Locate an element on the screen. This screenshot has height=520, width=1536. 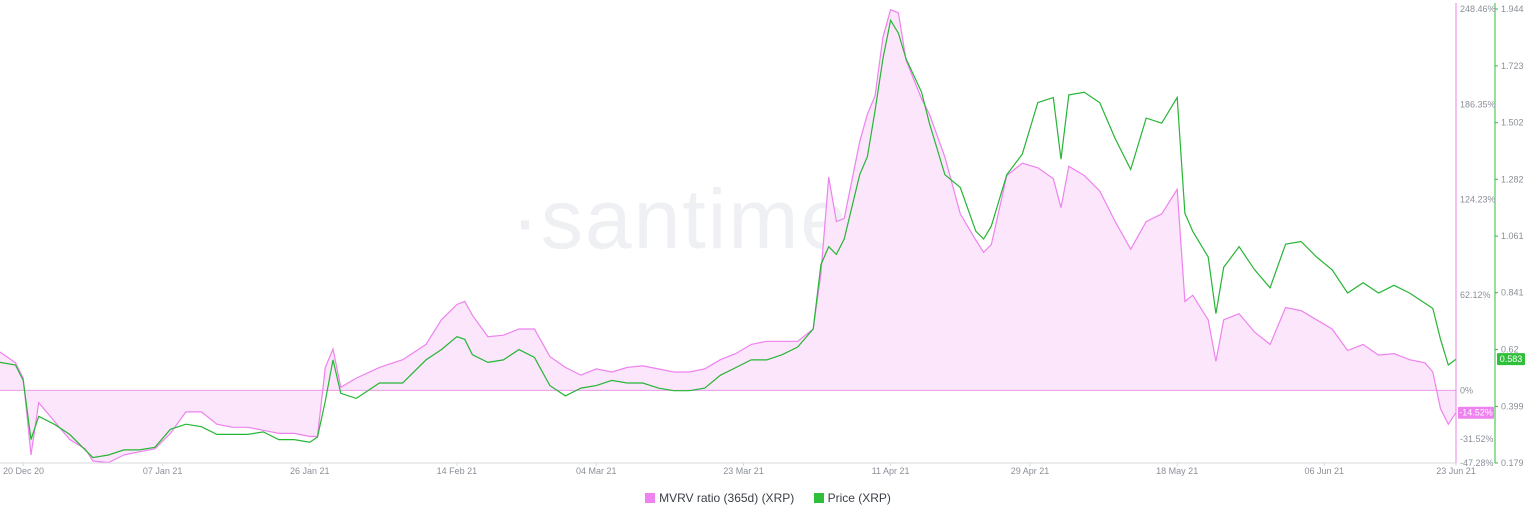
left-axis-tick-label: 124.23% is located at coordinates (1478, 200).